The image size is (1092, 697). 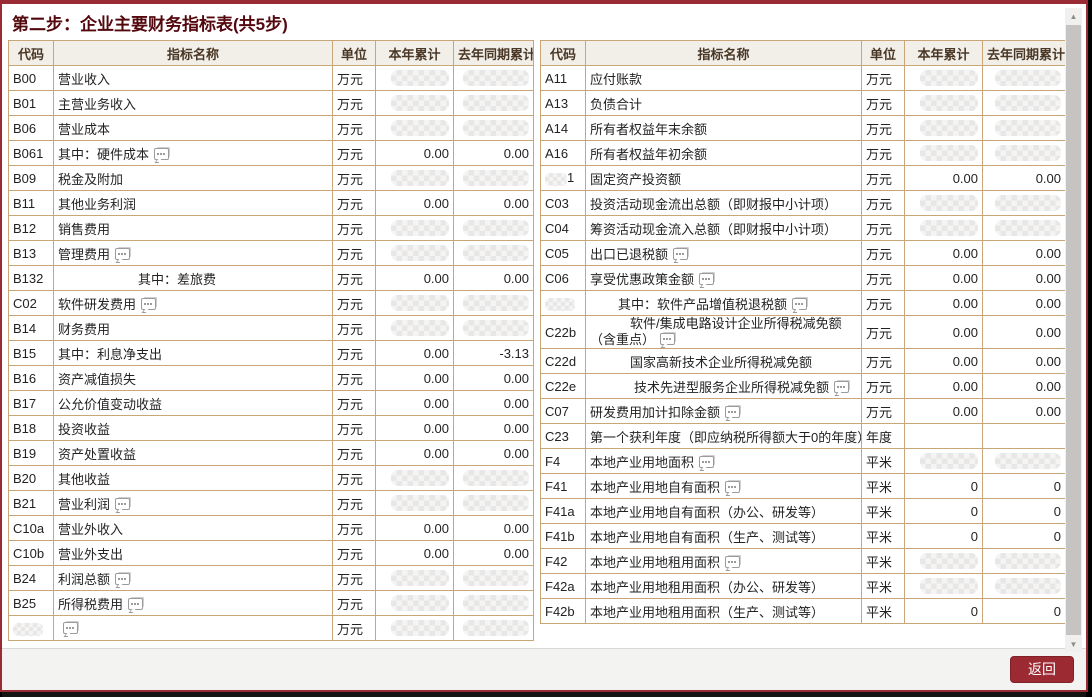 What do you see at coordinates (883, 53) in the screenshot?
I see `column-header: 单位` at bounding box center [883, 53].